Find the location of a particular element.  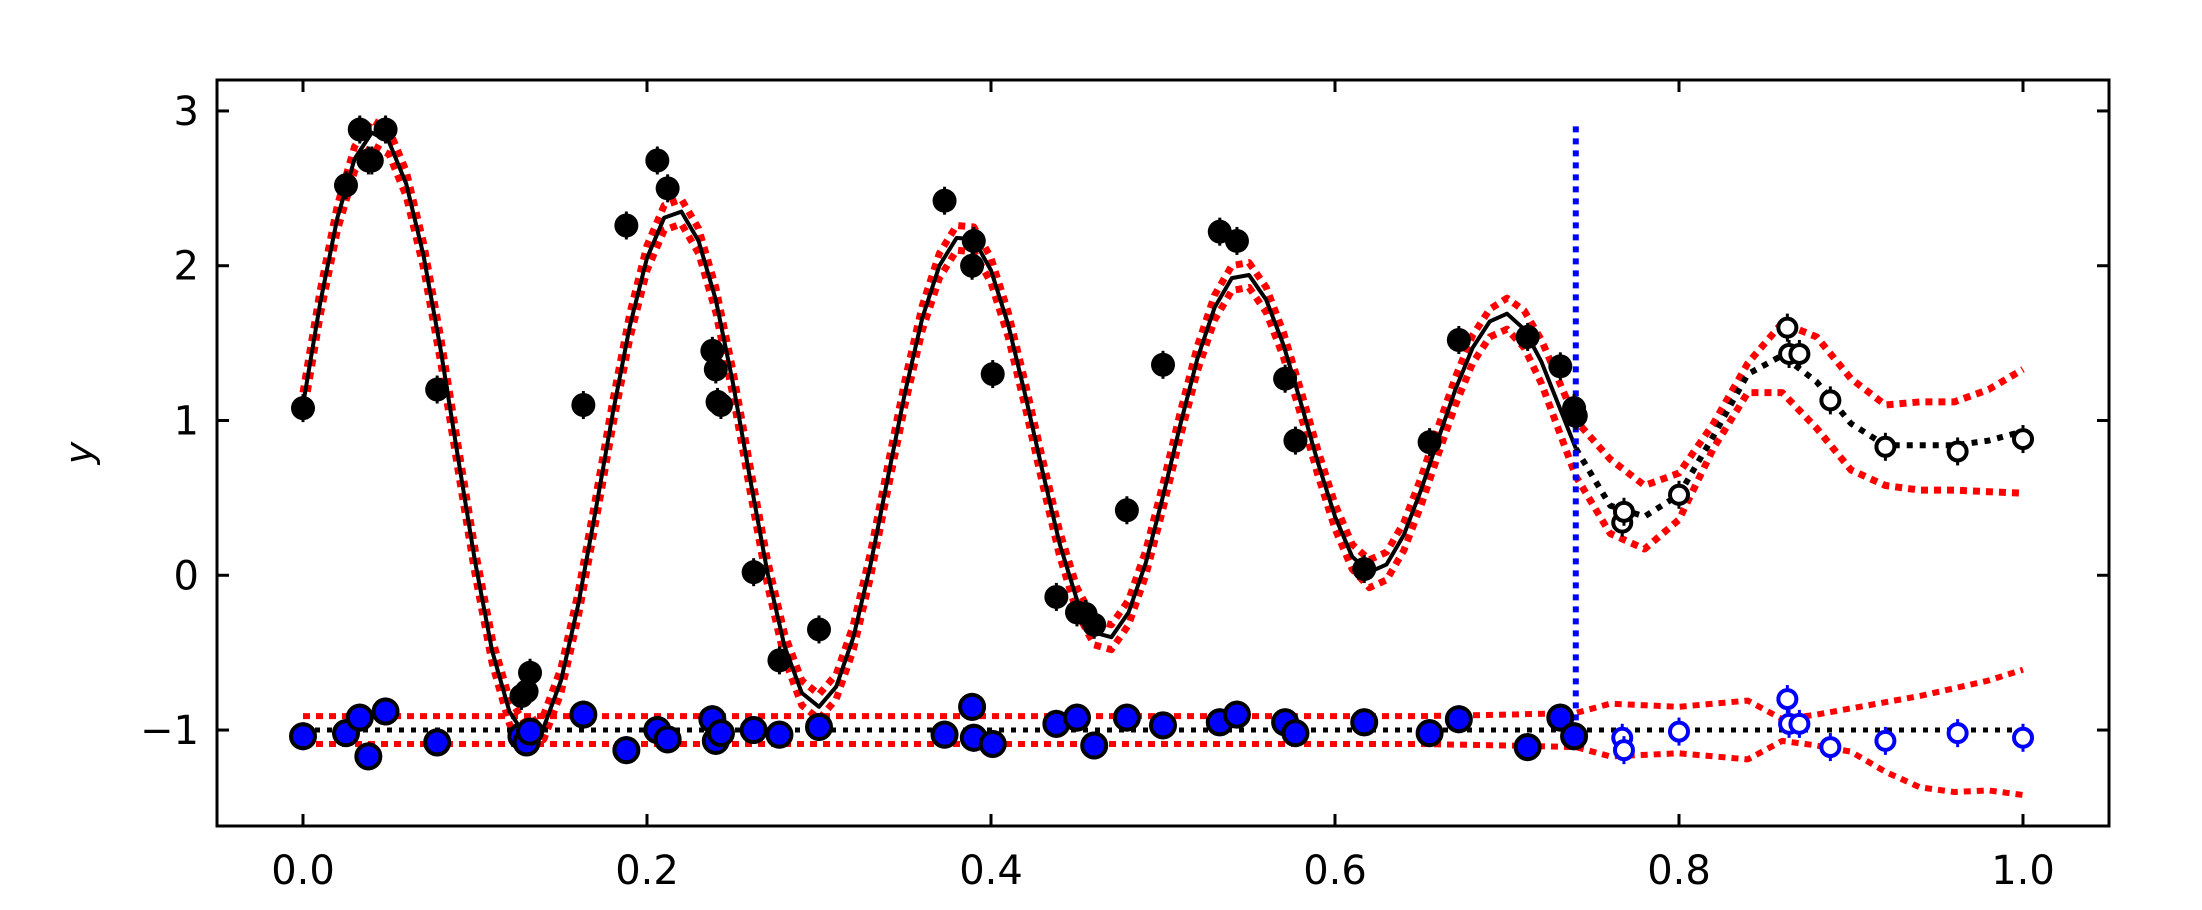

x-tick-label: 0.0 is located at coordinates (303, 871).